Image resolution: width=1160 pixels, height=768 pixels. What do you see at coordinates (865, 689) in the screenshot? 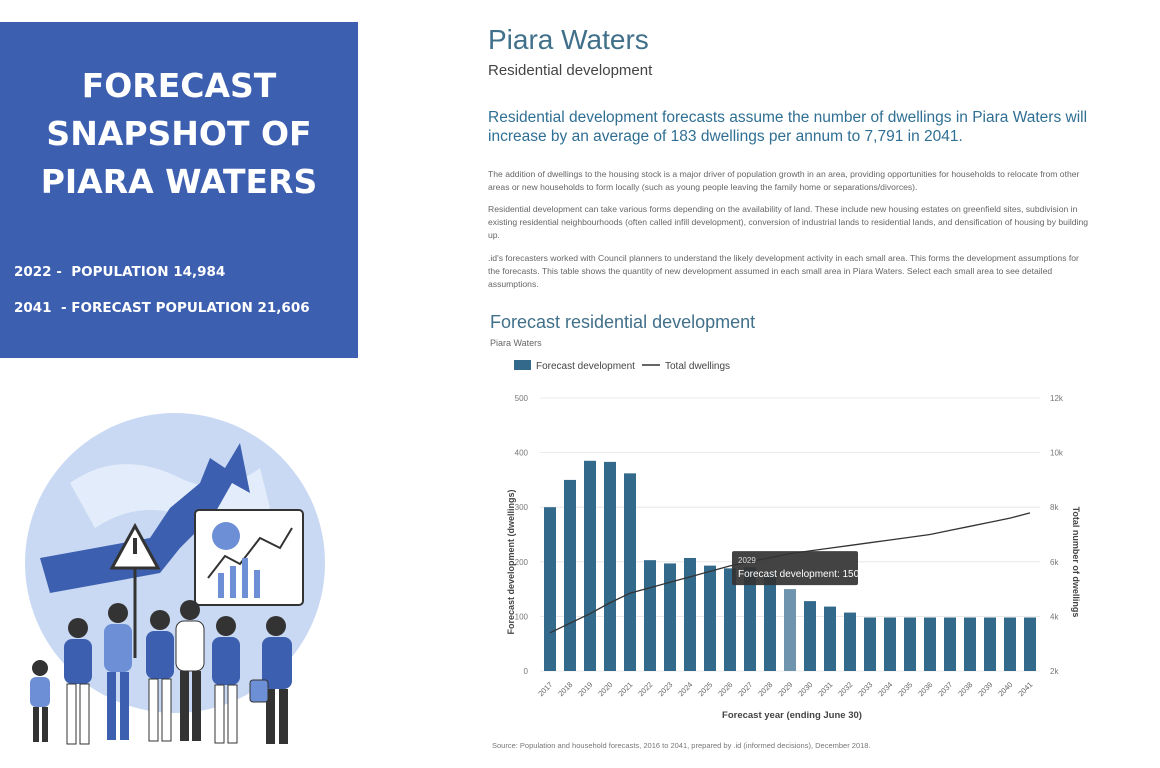
I see `x-tick-label: 2033` at bounding box center [865, 689].